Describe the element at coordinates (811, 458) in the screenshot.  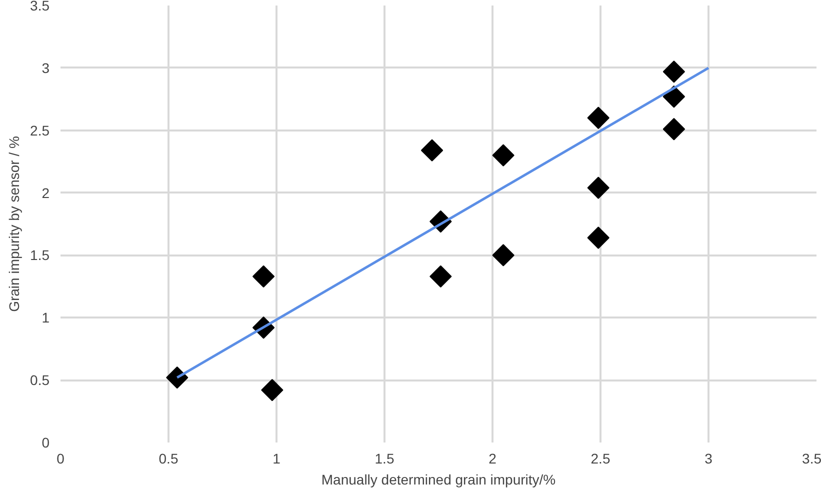
I see `x-tick-label: 3.5` at that location.